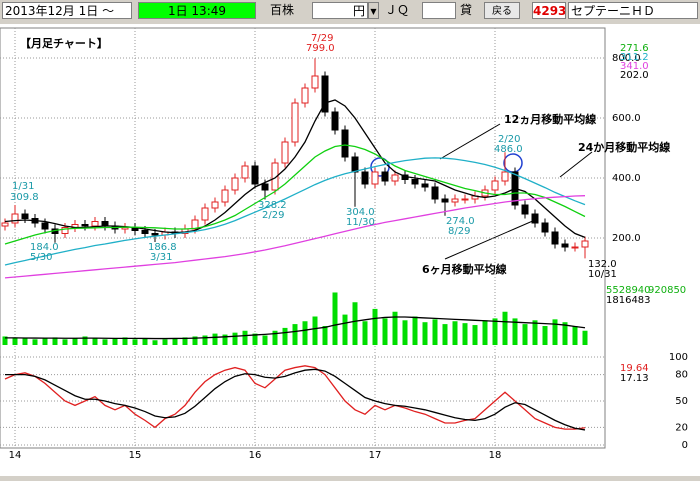  What do you see at coordinates (373, 10) in the screenshot?
I see `dropdown-arrow: ▼` at bounding box center [373, 10].